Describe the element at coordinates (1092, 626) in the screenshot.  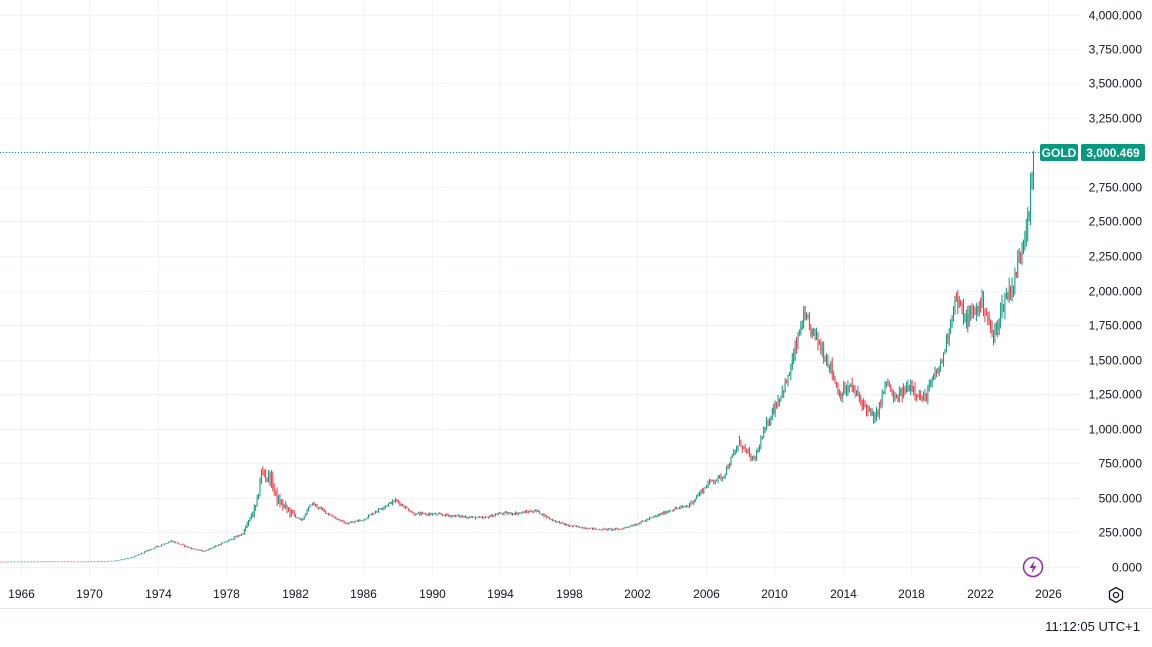
I see `clock-timezone-label: 11:12:05 UTC+1` at that location.